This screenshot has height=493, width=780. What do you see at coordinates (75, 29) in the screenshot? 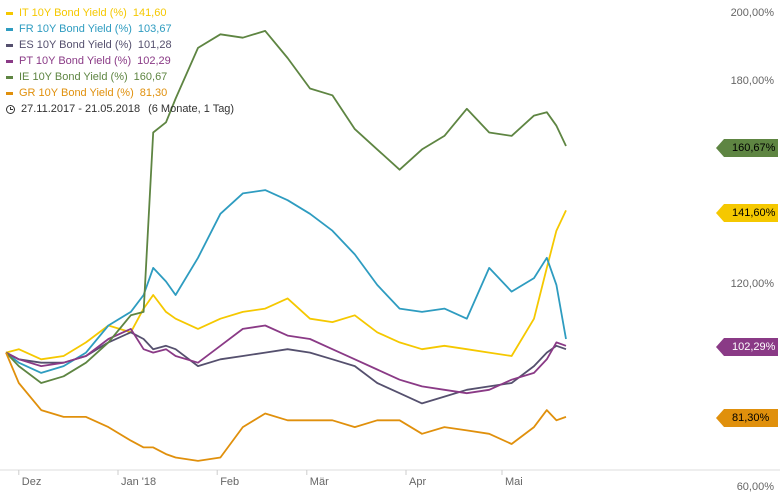
I see `legend-label: FR 10Y Bond Yield (%)` at bounding box center [75, 29].